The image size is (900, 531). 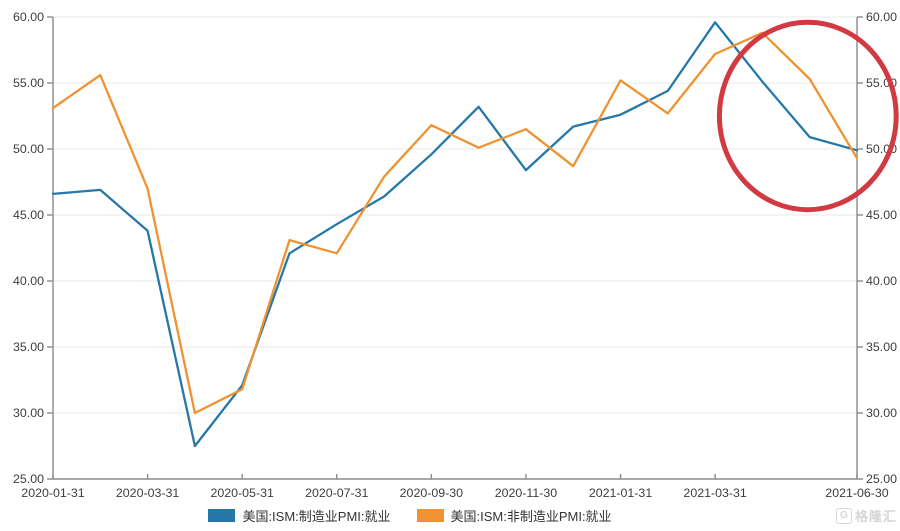 What do you see at coordinates (410, 515) in the screenshot?
I see `legend: 美国:ISM:制造业PMI:就业 美国:ISM:非制造业PMI:就业` at bounding box center [410, 515].